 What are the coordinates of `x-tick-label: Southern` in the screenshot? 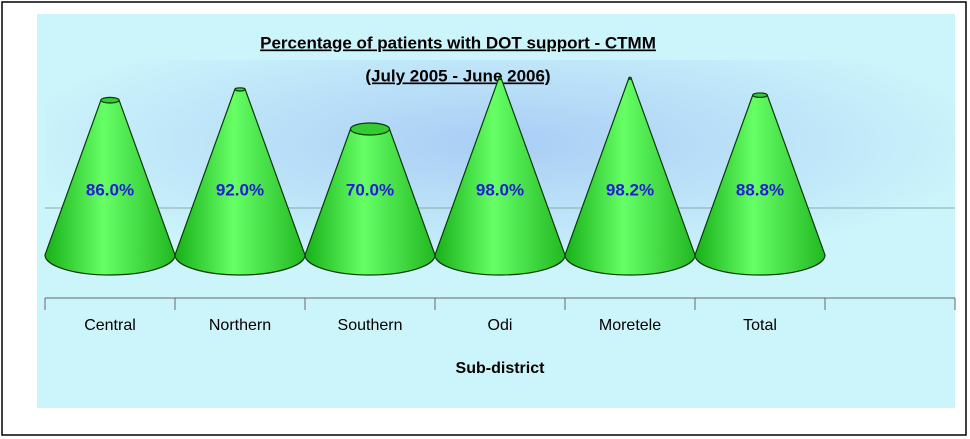 It's located at (370, 325).